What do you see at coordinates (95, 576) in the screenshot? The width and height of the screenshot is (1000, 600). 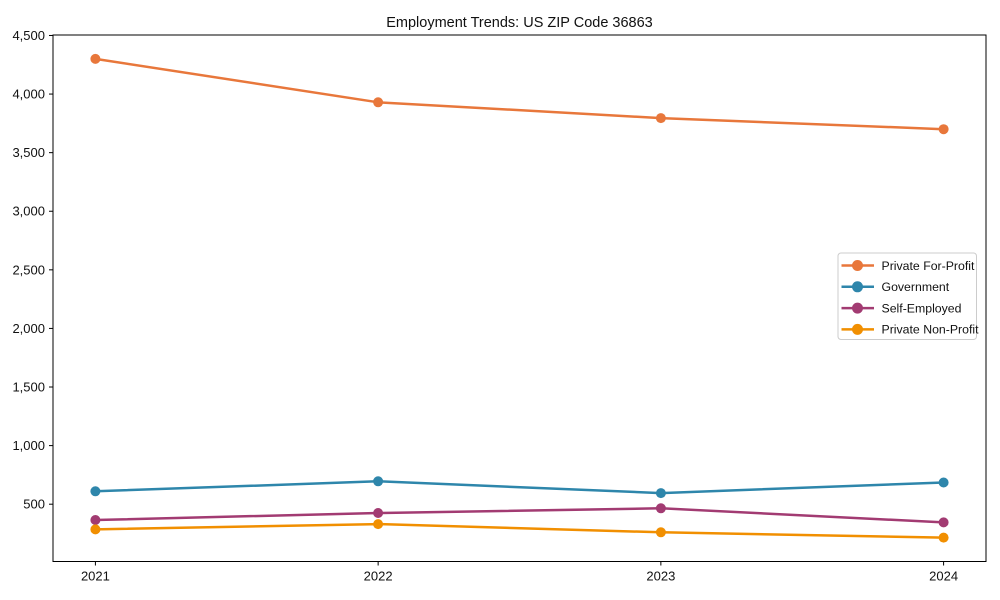 I see `x-tick-label: 2021` at bounding box center [95, 576].